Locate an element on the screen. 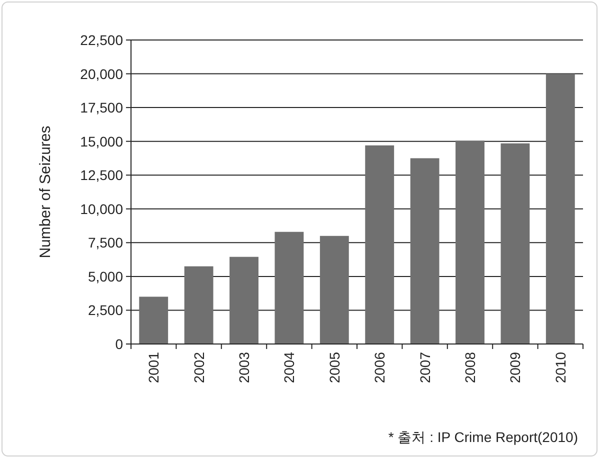  text: * 출처 : IP Crime Report(2010) is located at coordinates (483, 437).